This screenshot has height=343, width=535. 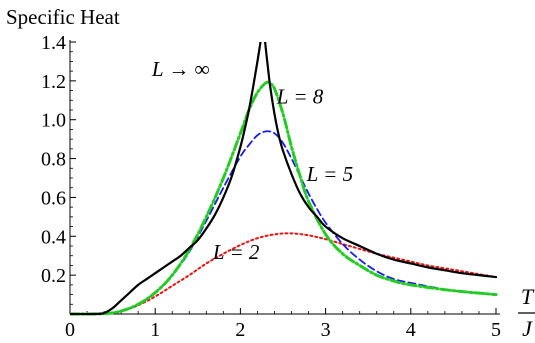 What do you see at coordinates (53, 276) in the screenshot?
I see `y-tick-label: 0.2` at bounding box center [53, 276].